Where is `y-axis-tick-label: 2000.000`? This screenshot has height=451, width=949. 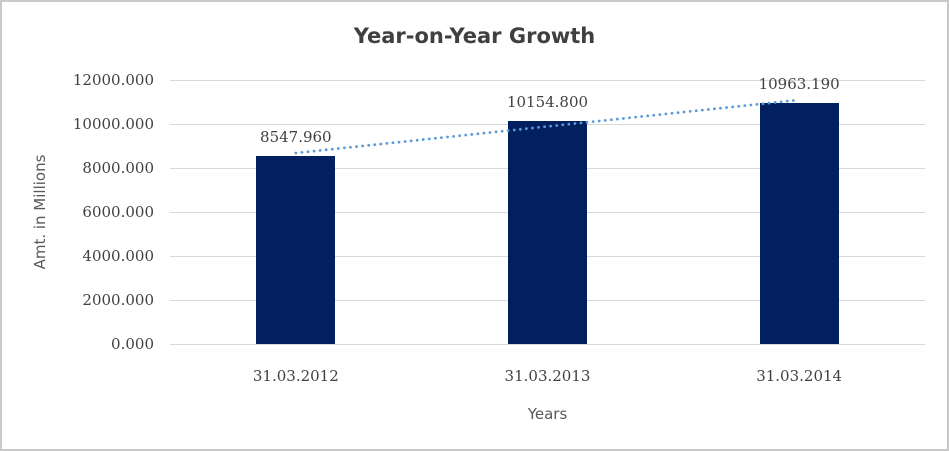 y-axis-tick-label: 2000.000 is located at coordinates (118, 300).